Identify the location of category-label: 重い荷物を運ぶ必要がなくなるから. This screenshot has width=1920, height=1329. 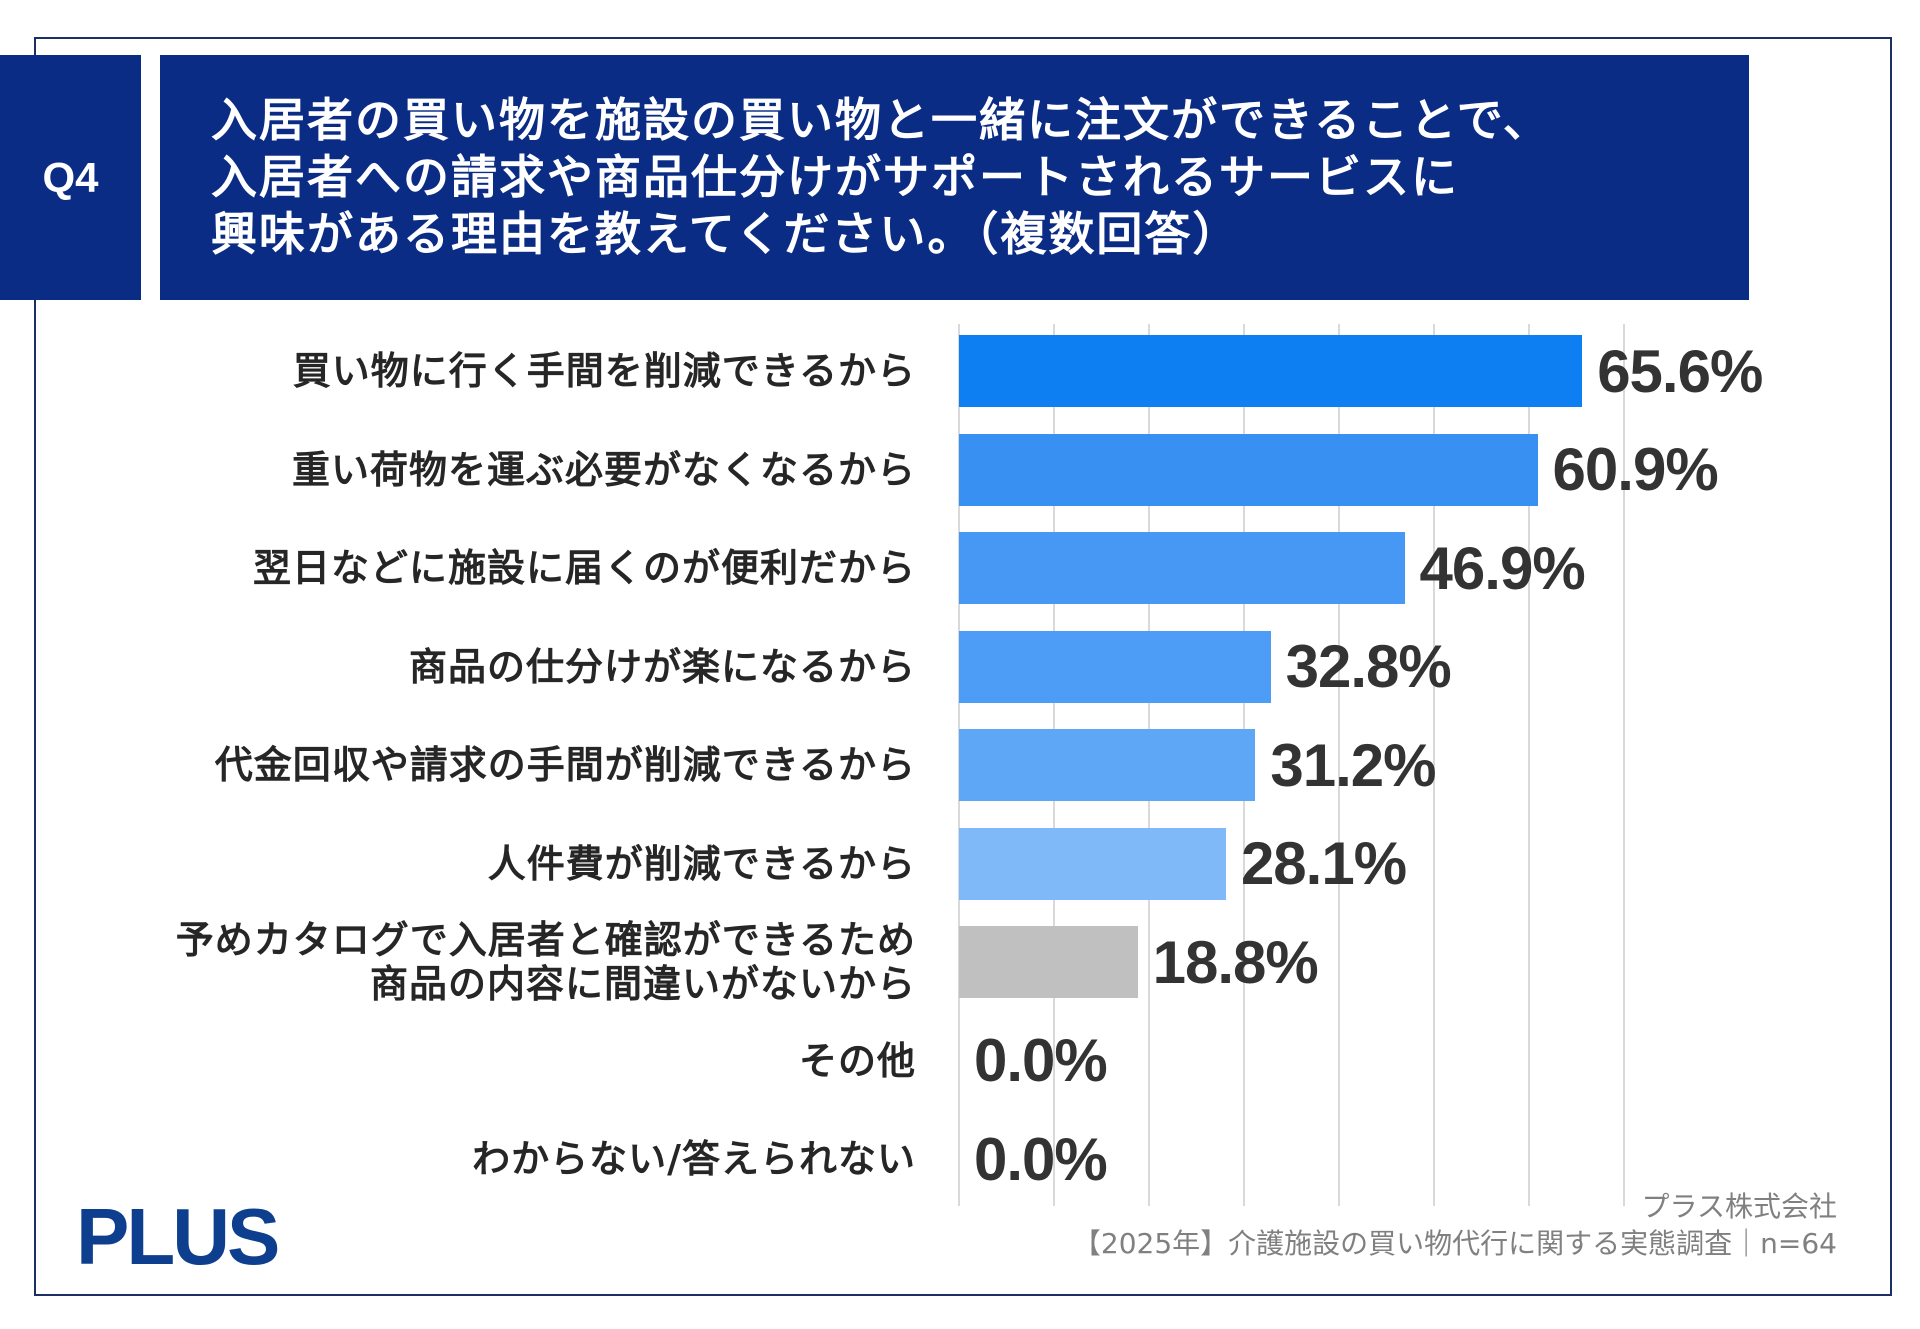
(603, 469).